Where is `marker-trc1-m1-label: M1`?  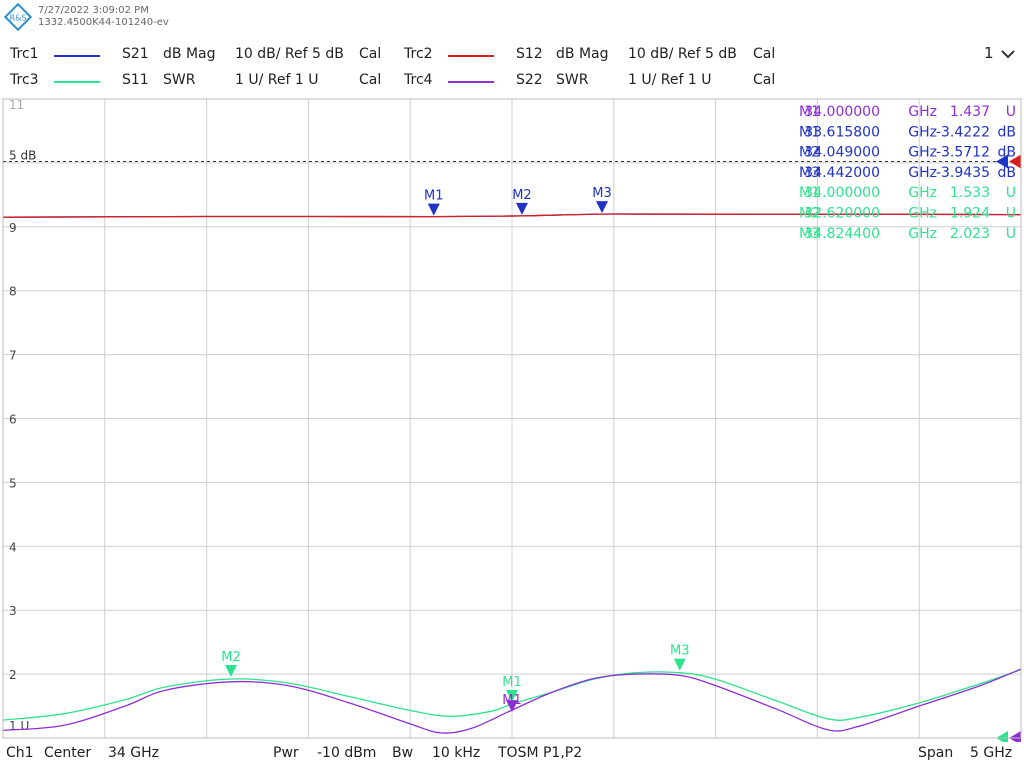
marker-trc1-m1-label: M1 is located at coordinates (434, 196).